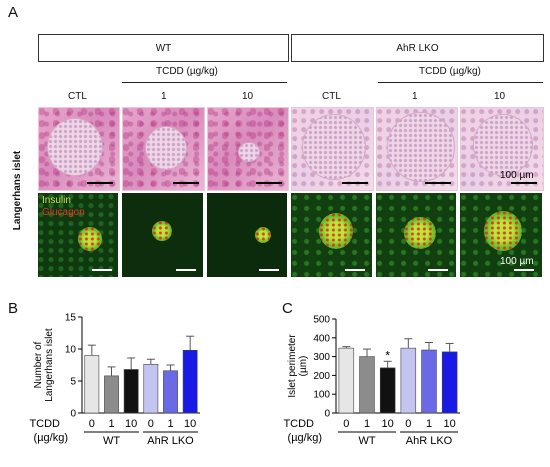  What do you see at coordinates (13, 308) in the screenshot?
I see `panel-label-b: B` at bounding box center [13, 308].